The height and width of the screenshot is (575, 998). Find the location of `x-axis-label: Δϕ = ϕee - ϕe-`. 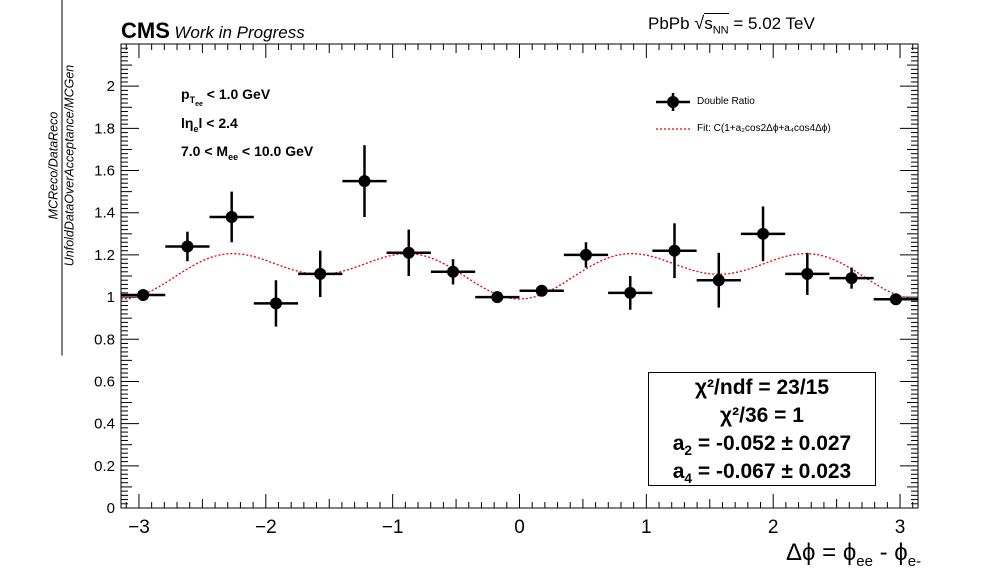

x-axis-label: Δϕ = ϕee - ϕe- is located at coordinates (853, 554).